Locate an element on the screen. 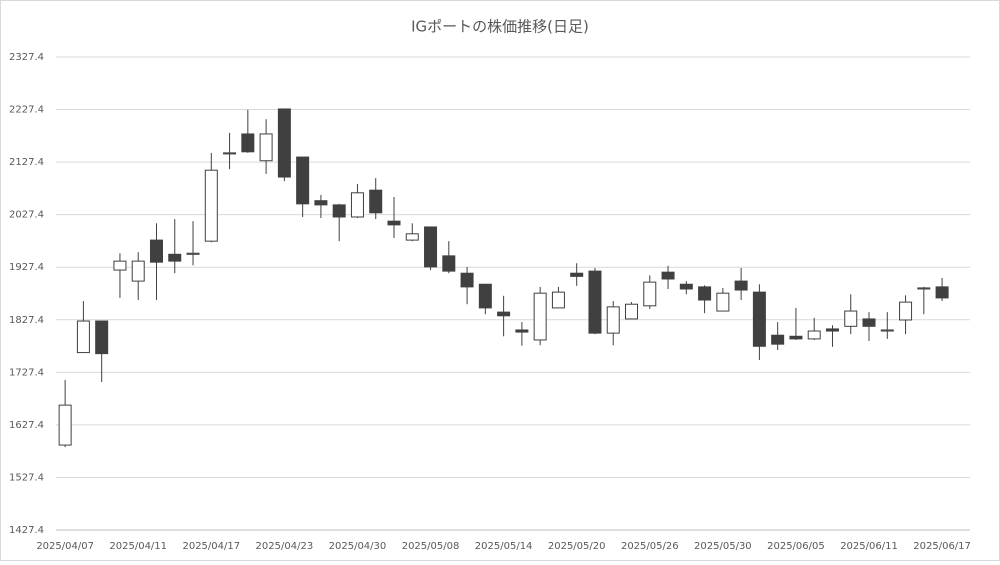 The width and height of the screenshot is (1000, 565). x-tick-label: 2025/04/07 is located at coordinates (65, 546).